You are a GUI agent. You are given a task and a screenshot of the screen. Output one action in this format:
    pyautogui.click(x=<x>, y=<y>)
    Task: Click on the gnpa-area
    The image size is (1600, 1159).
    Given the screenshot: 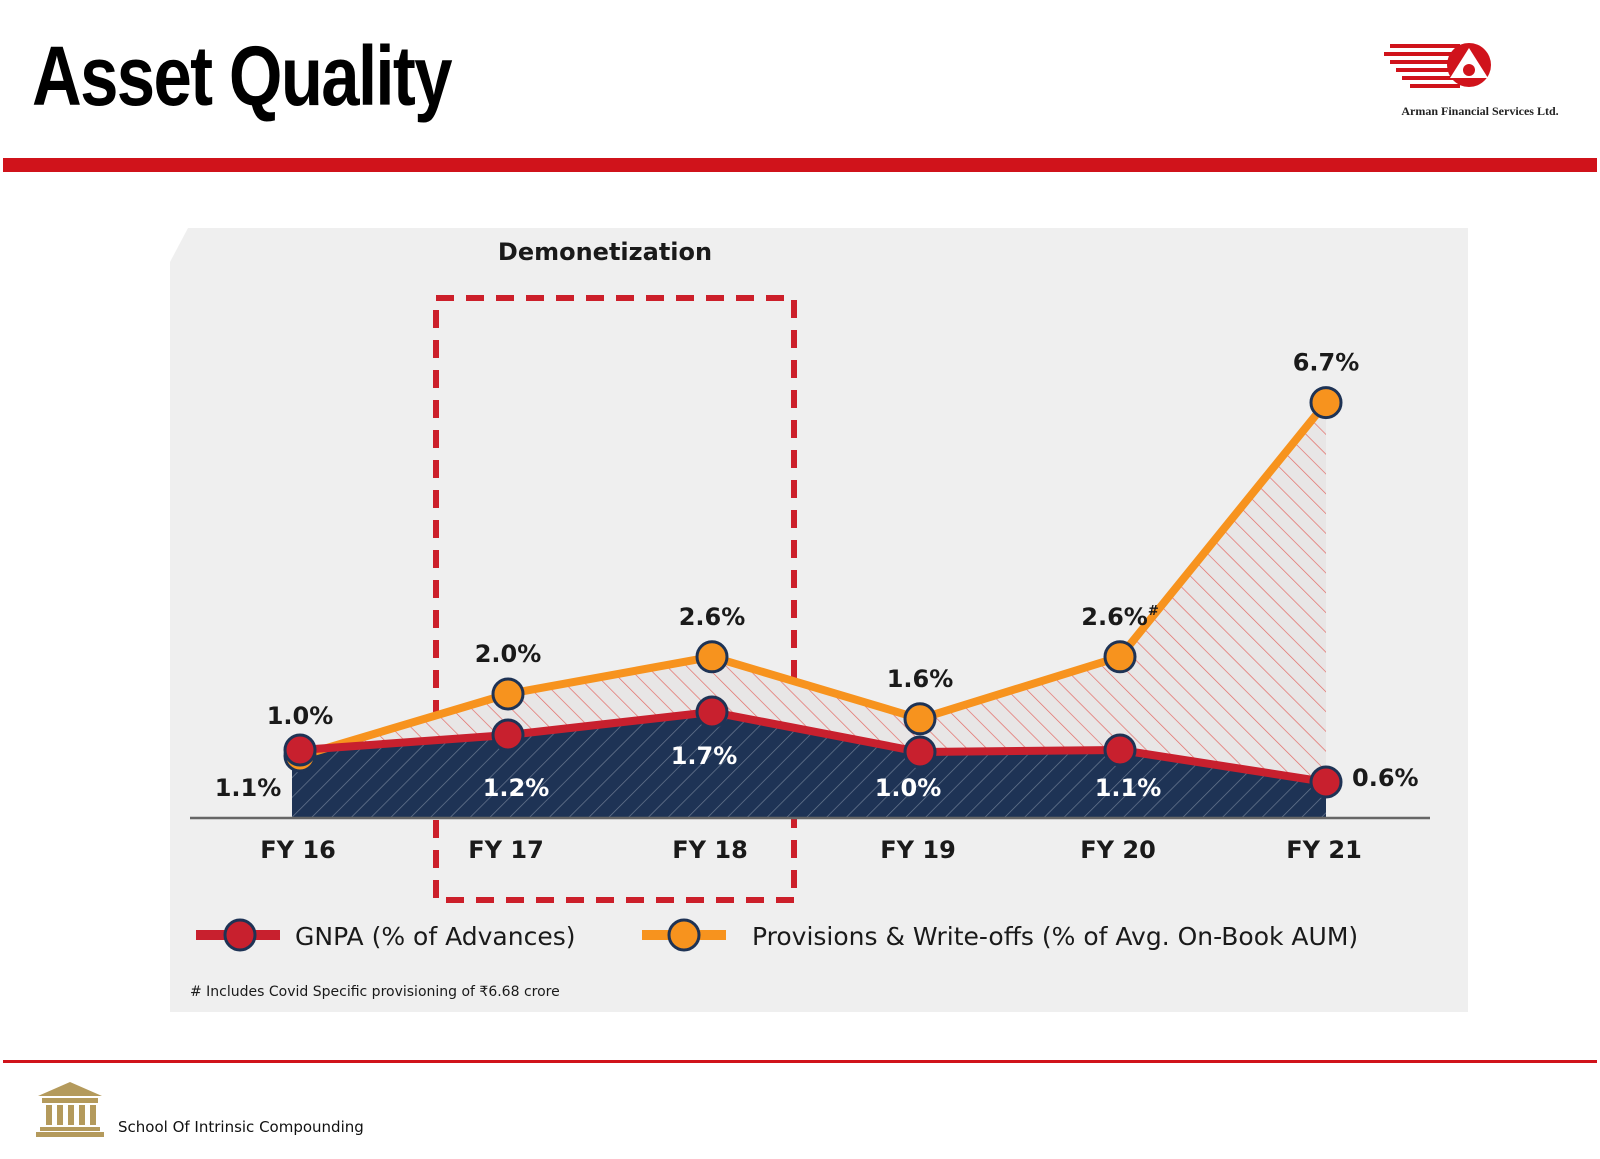 What is the action you would take?
    pyautogui.click(x=809, y=765)
    